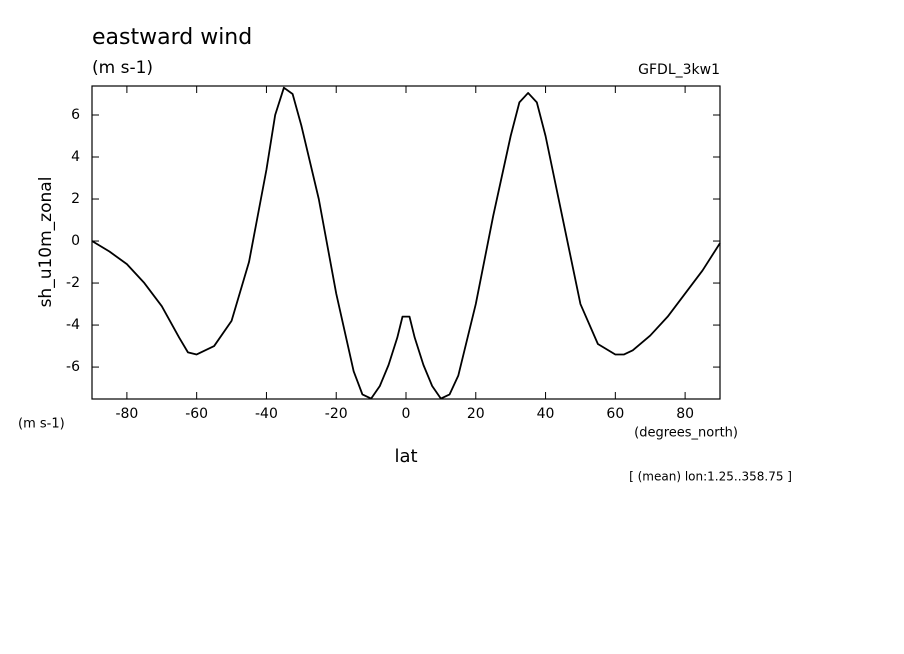 This screenshot has height=654, width=904. I want to click on x-tick-label: -40, so click(266, 414).